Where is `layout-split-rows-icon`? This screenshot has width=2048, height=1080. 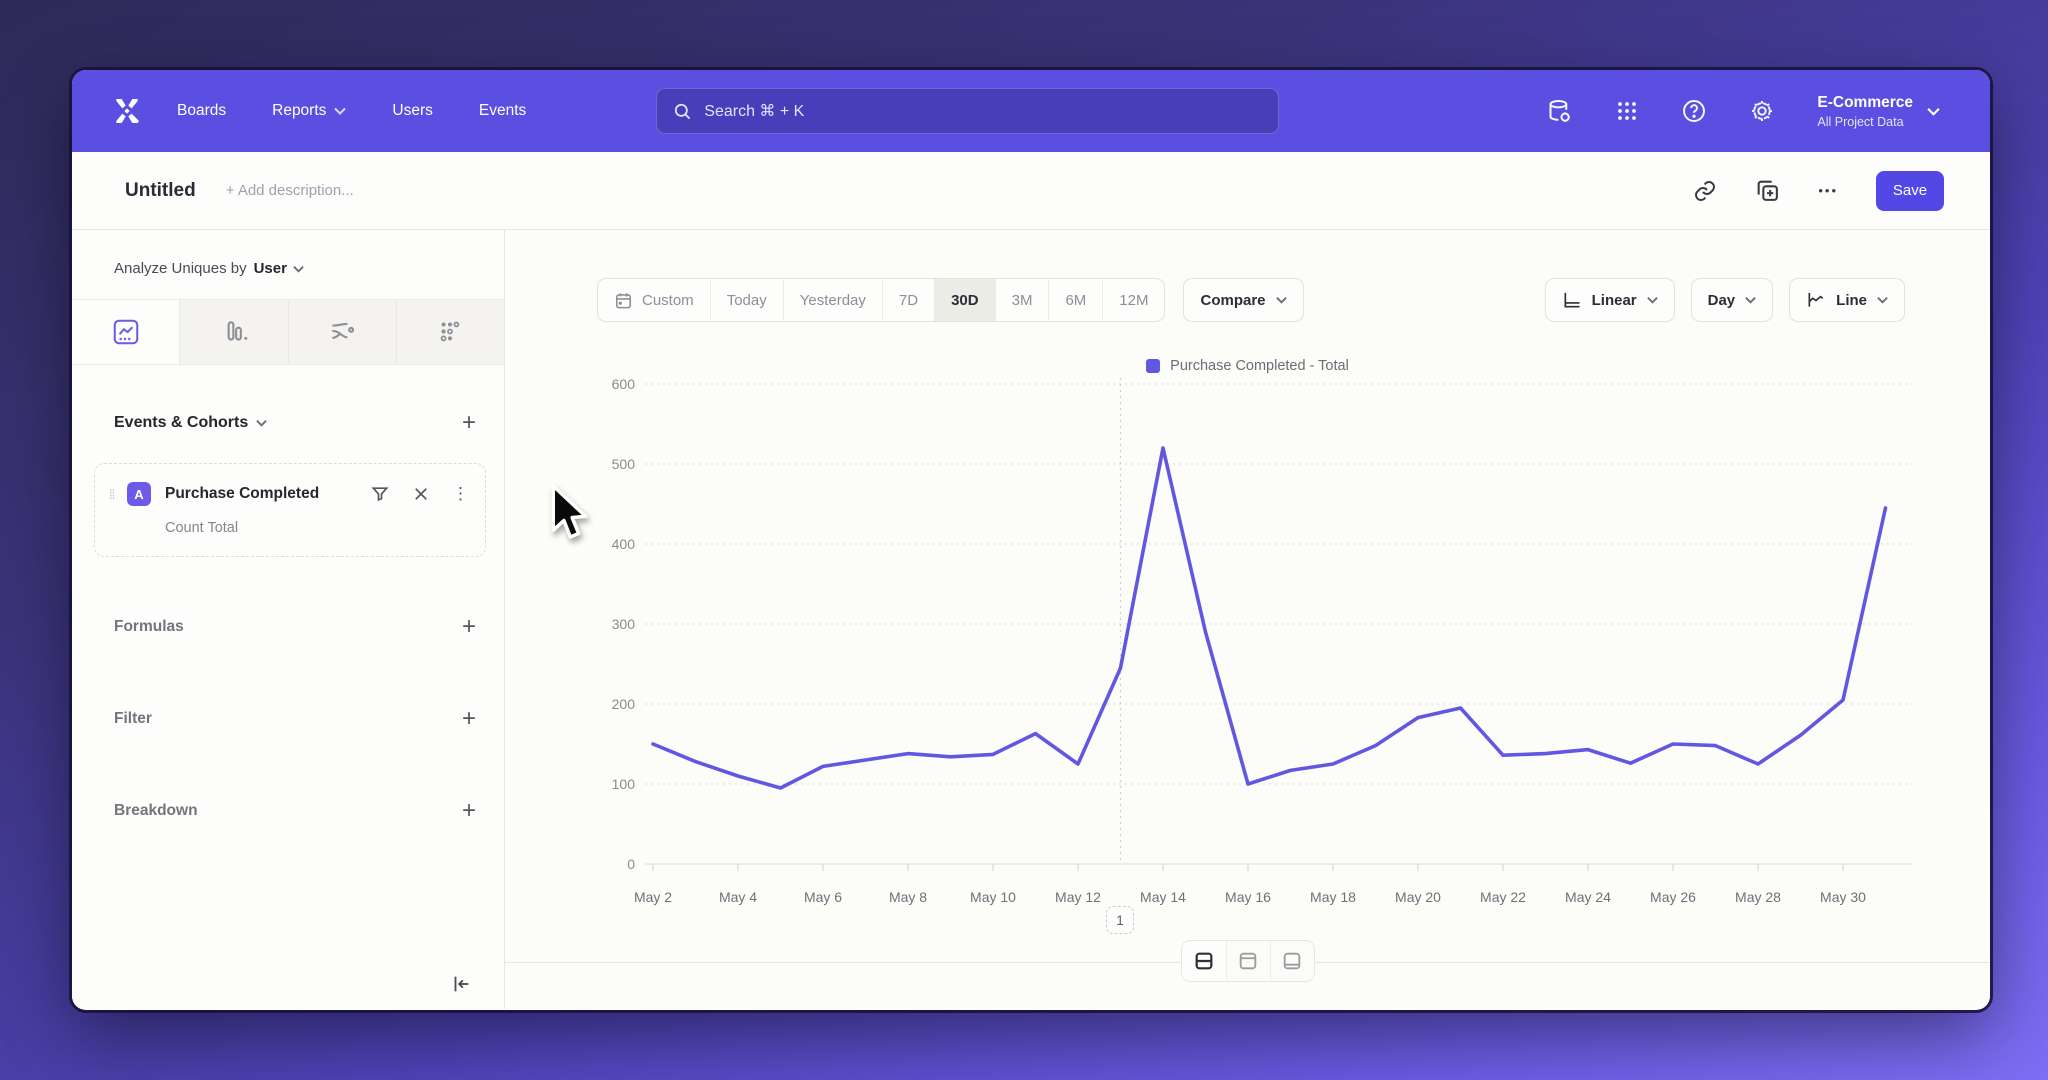 layout-split-rows-icon is located at coordinates (1203, 961).